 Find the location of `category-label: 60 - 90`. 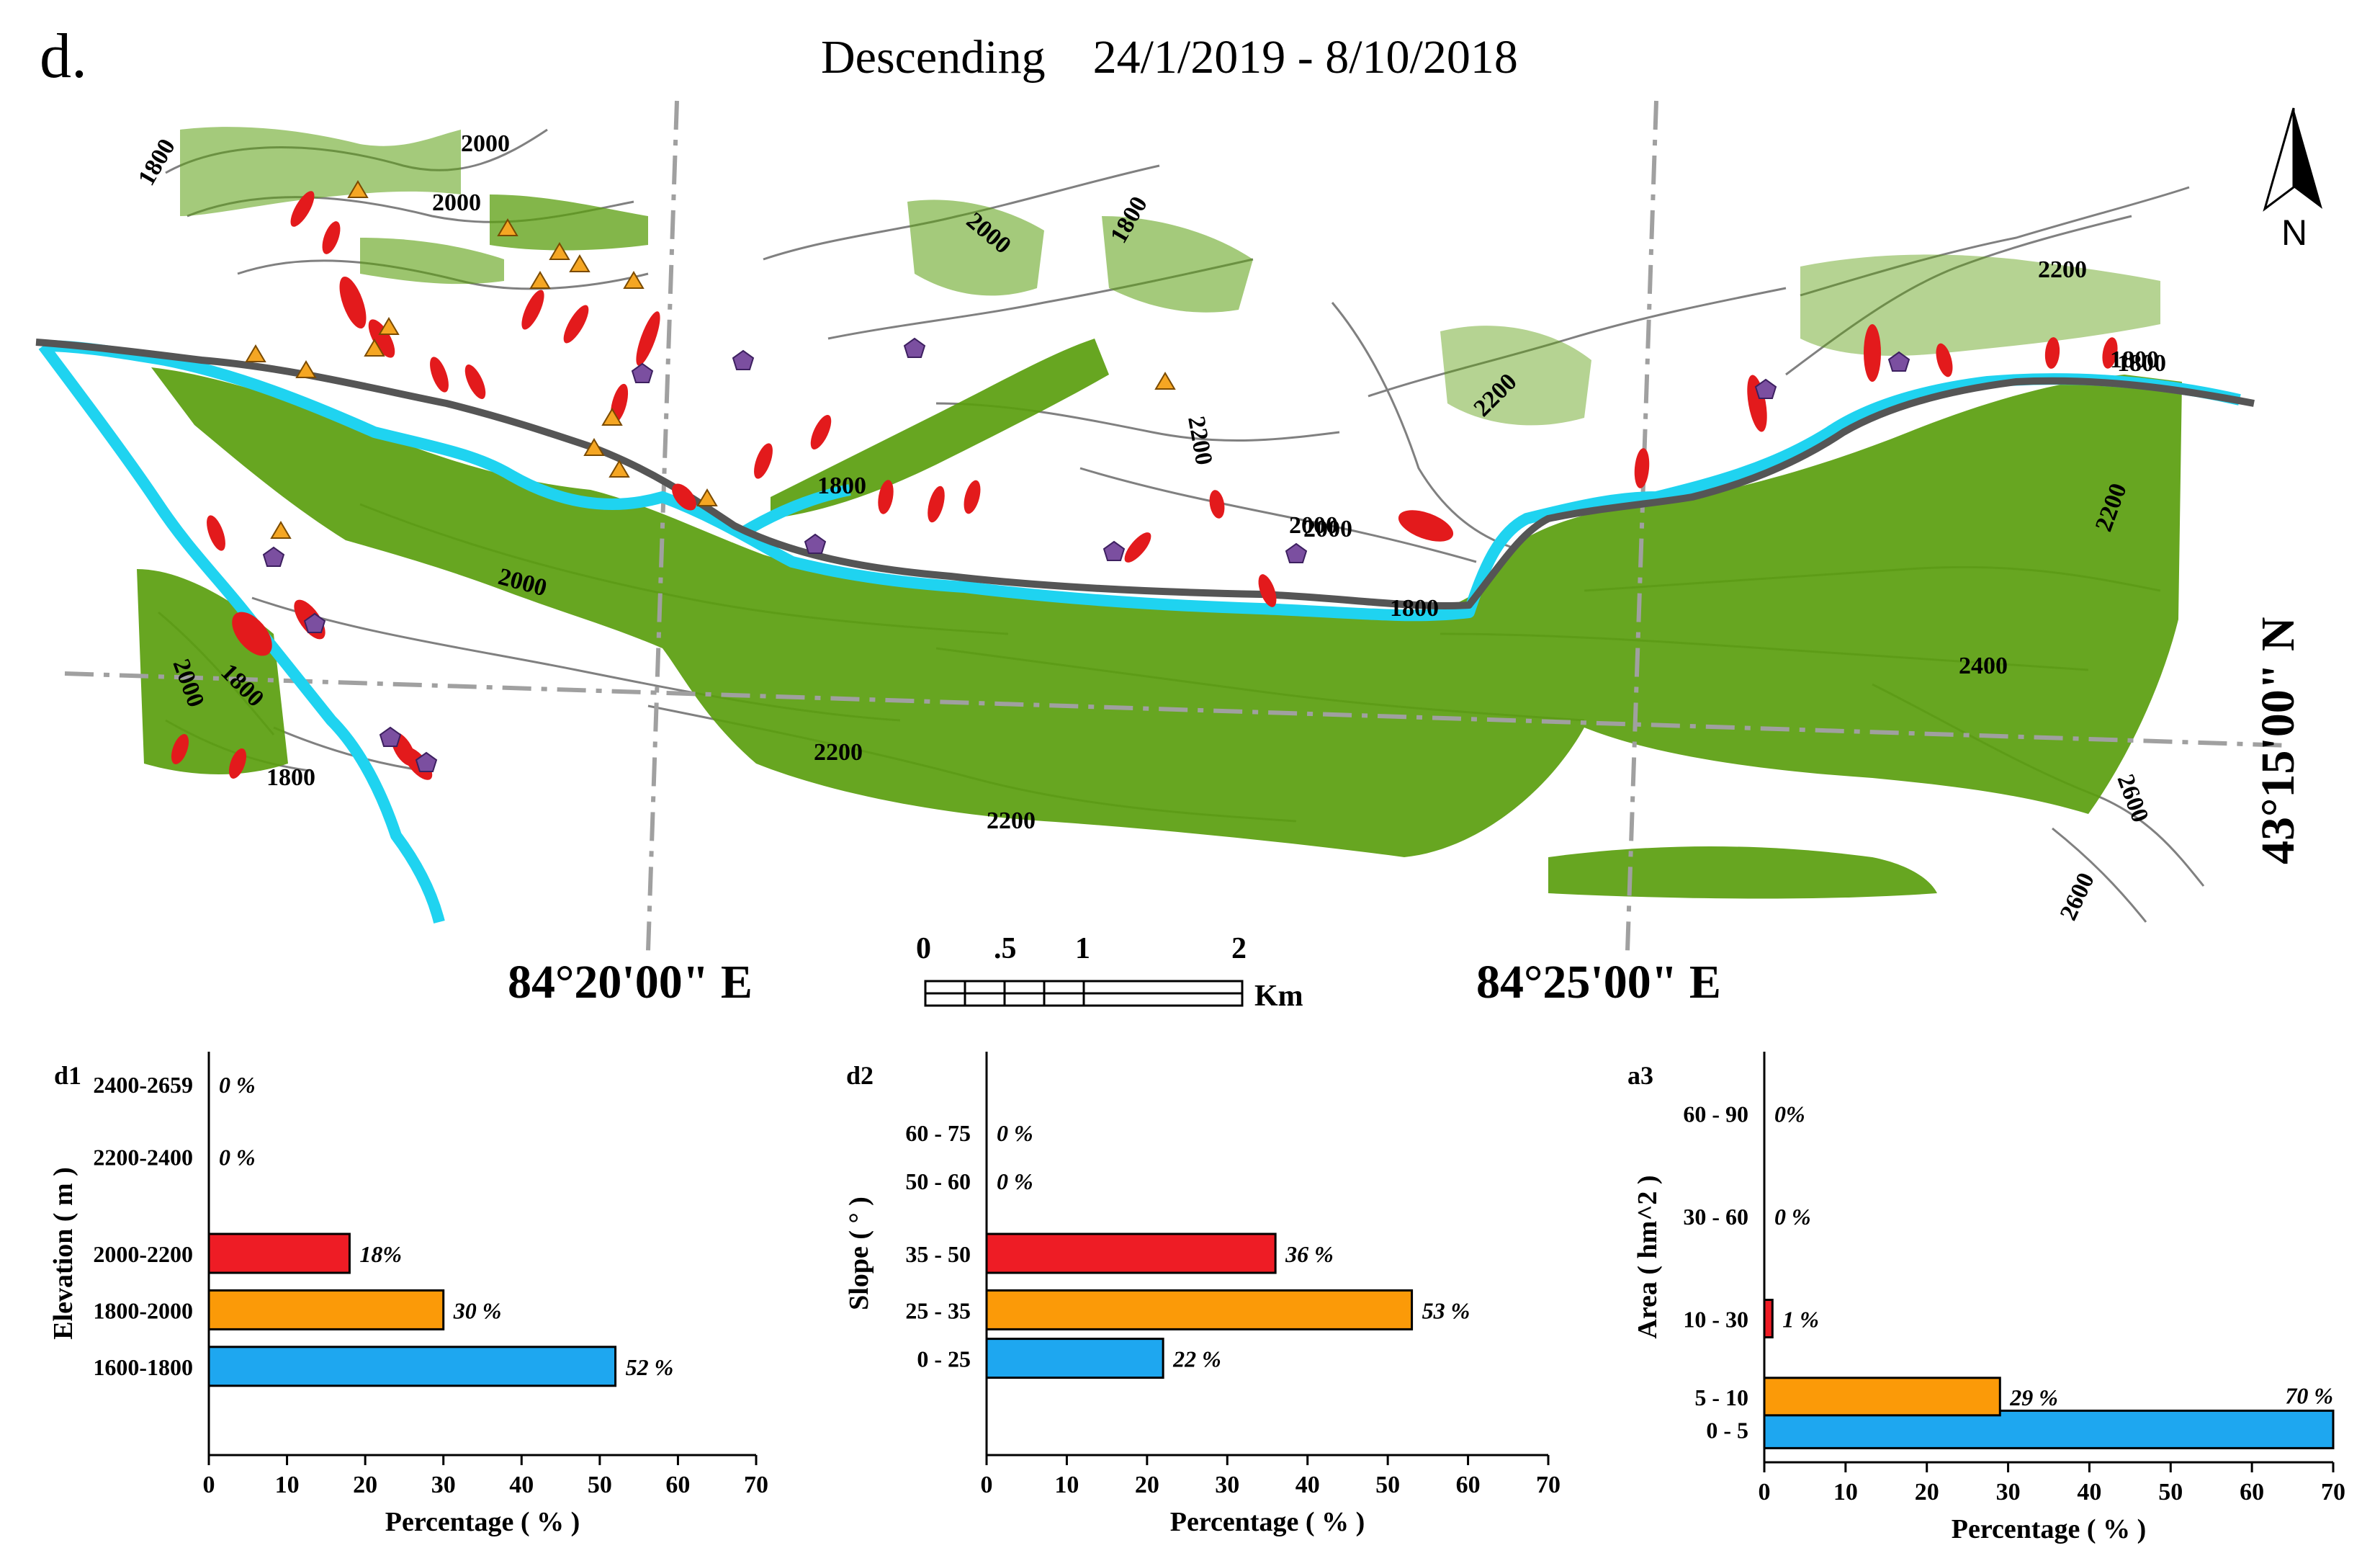

category-label: 60 - 90 is located at coordinates (1715, 1114).